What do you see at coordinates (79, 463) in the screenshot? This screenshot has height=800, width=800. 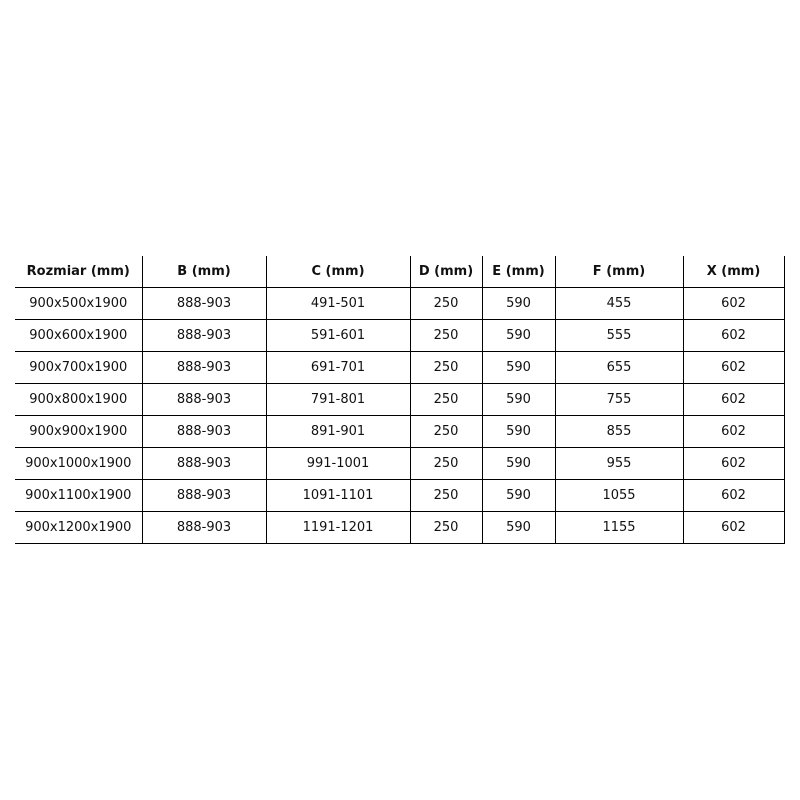 I see `table-cell: 900x1000x1900` at bounding box center [79, 463].